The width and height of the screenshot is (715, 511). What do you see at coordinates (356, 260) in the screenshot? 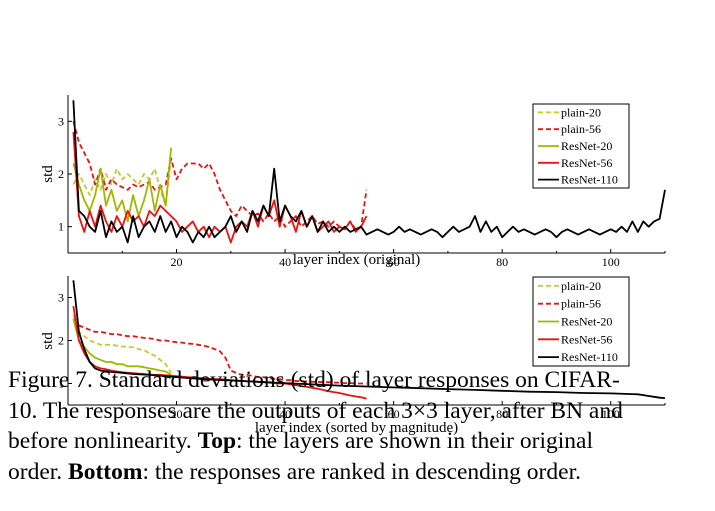
I see `x-axis-label: layer index (original)` at bounding box center [356, 260].